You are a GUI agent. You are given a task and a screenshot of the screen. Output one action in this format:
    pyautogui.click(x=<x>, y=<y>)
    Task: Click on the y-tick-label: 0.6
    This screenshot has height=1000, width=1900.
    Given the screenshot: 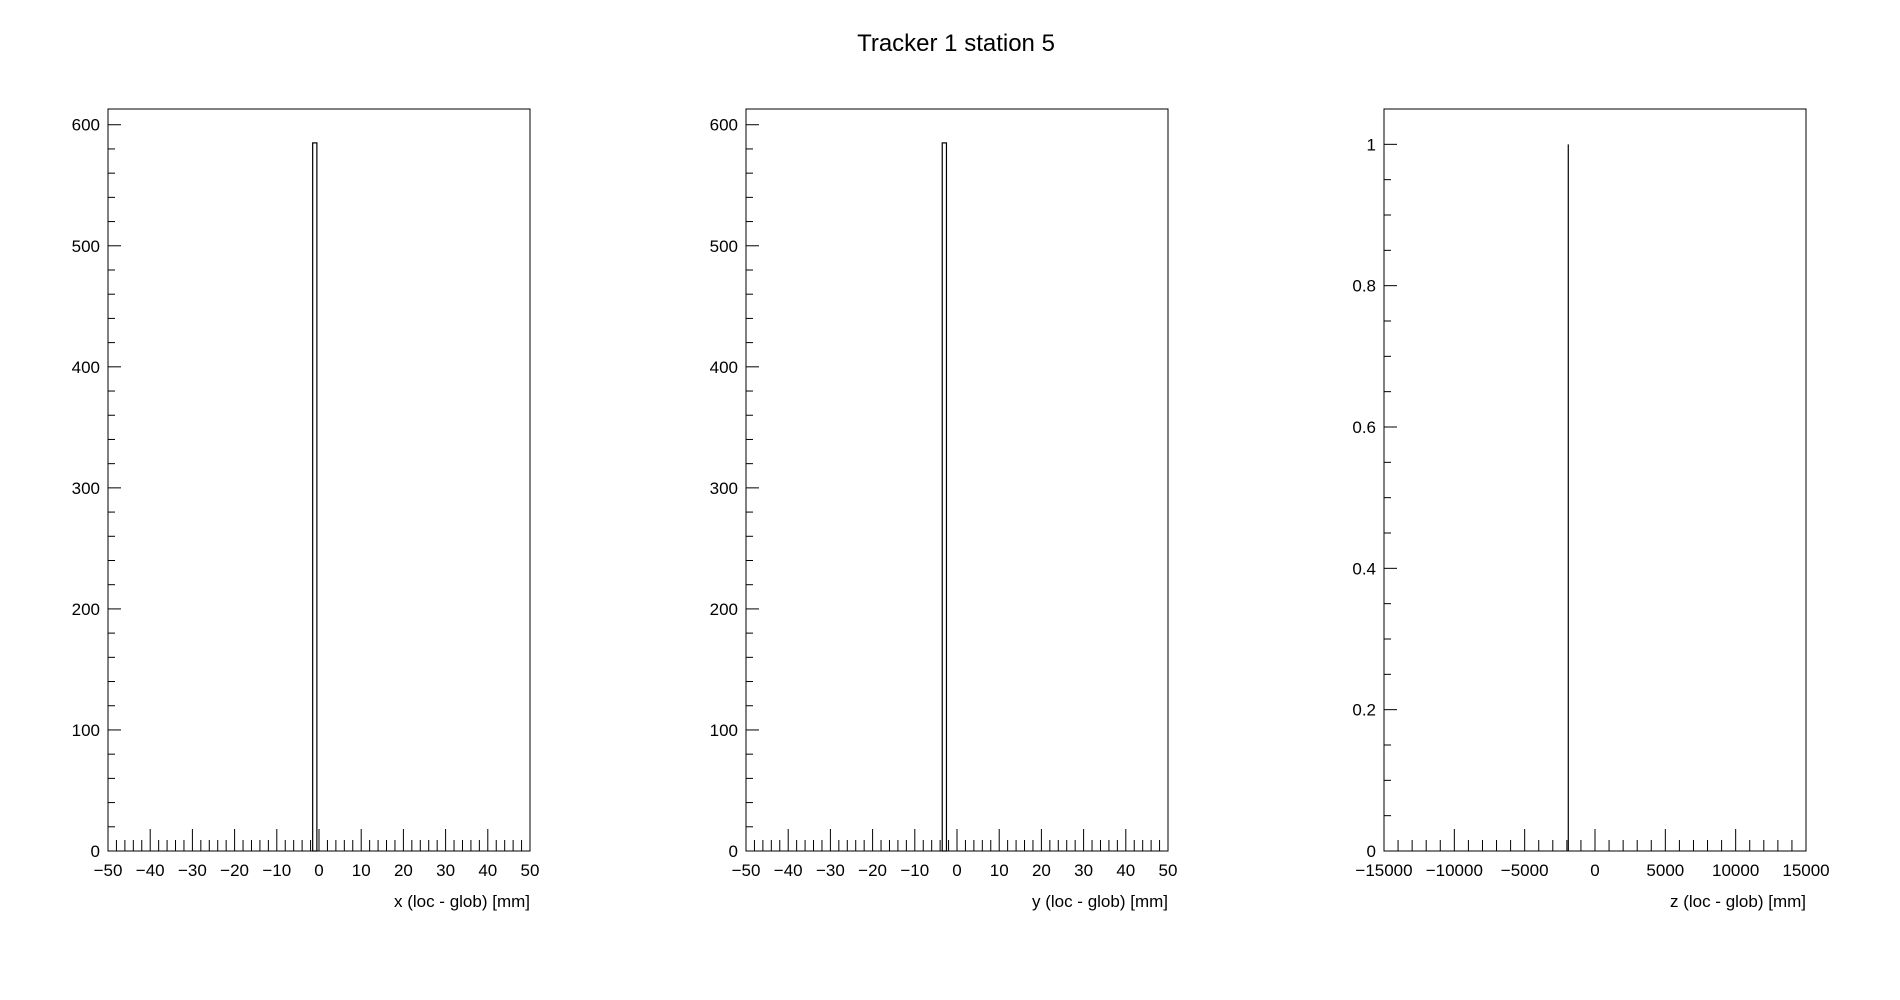 What is the action you would take?
    pyautogui.click(x=1364, y=427)
    